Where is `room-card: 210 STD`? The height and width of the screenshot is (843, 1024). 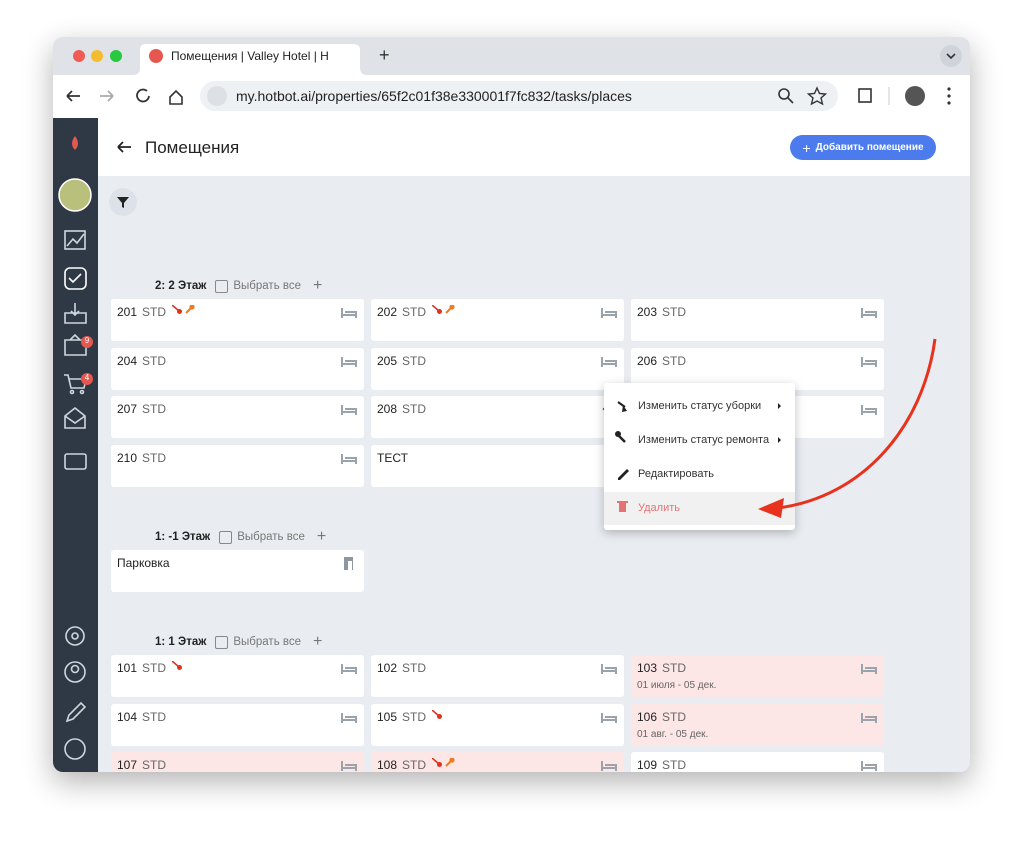
room-card: 210 STD is located at coordinates (237, 465).